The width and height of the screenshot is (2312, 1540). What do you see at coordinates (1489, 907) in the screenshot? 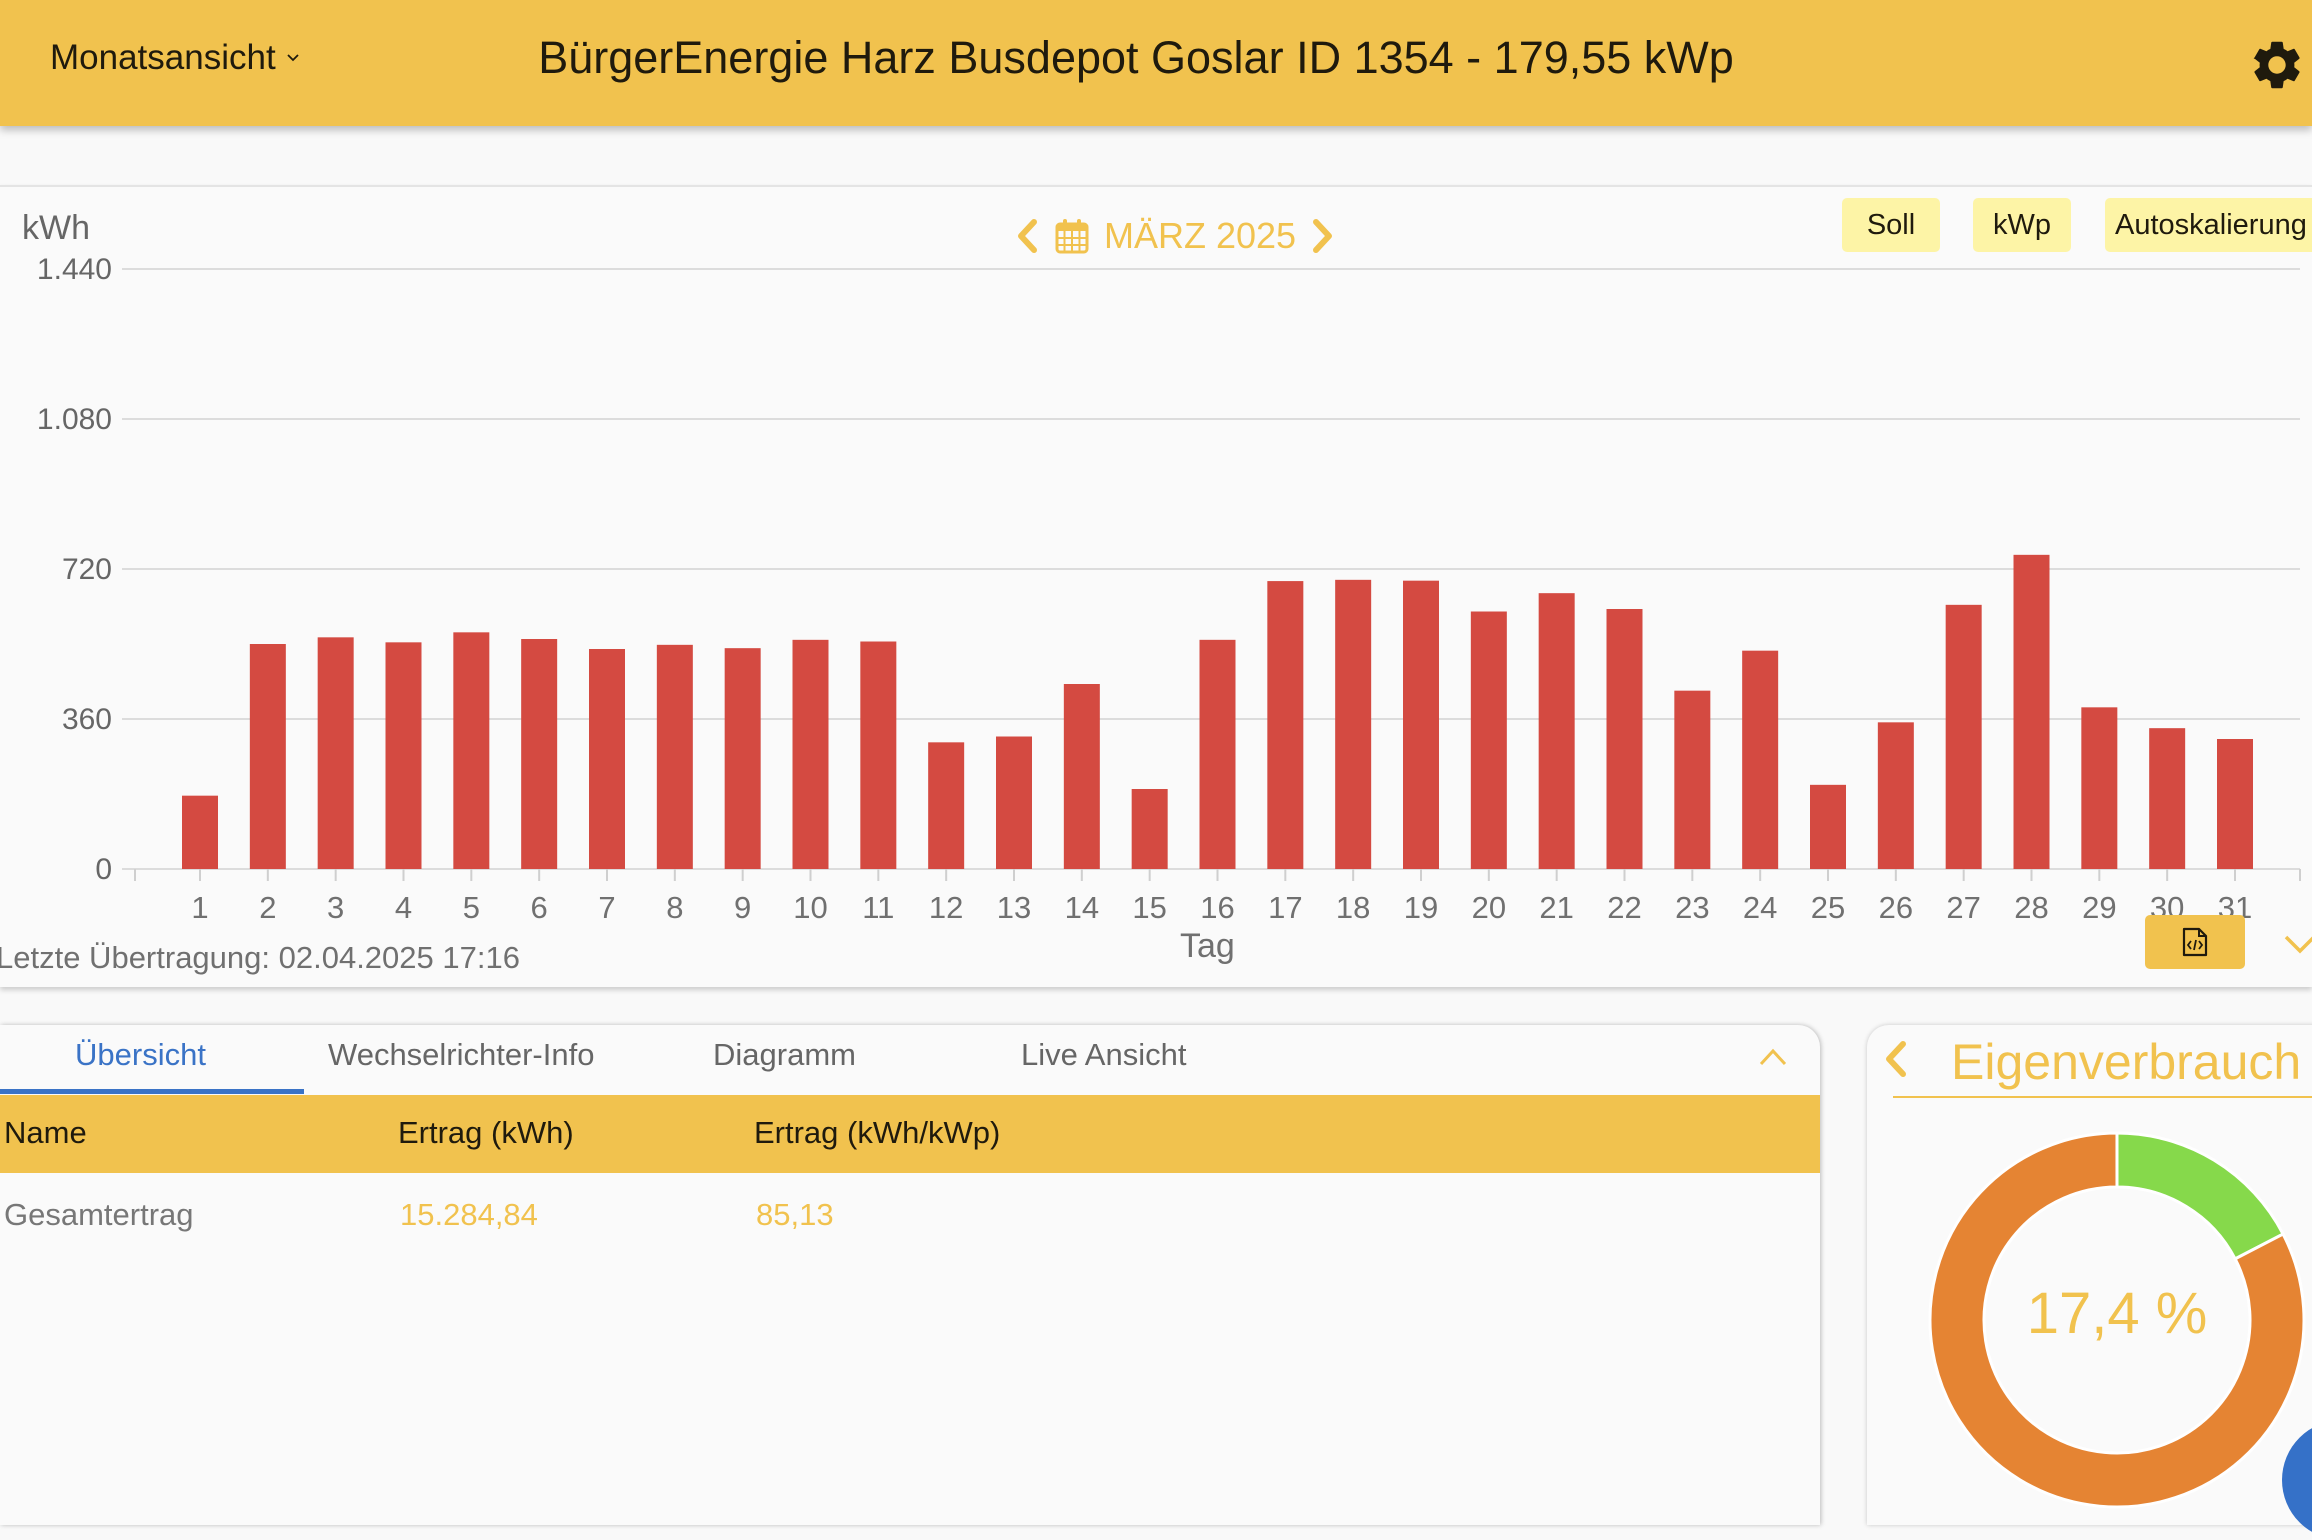
I see `x-tick-label: 20` at bounding box center [1489, 907].